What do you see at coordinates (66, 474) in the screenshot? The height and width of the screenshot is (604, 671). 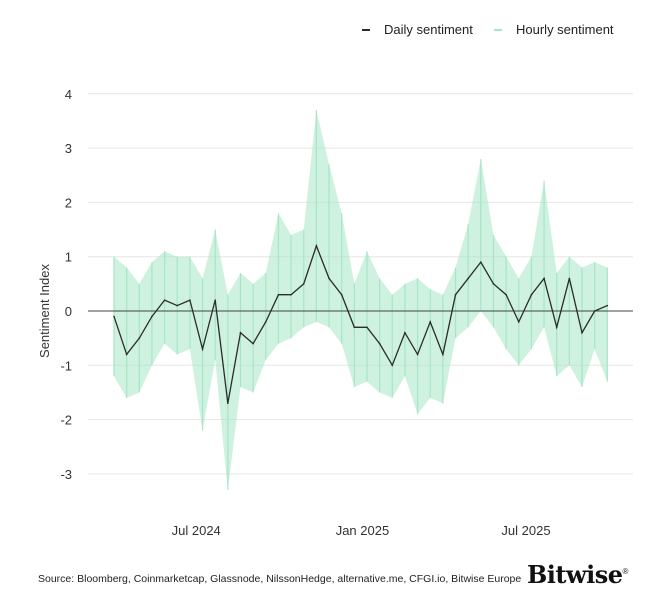 I see `y-tick-label: -3` at bounding box center [66, 474].